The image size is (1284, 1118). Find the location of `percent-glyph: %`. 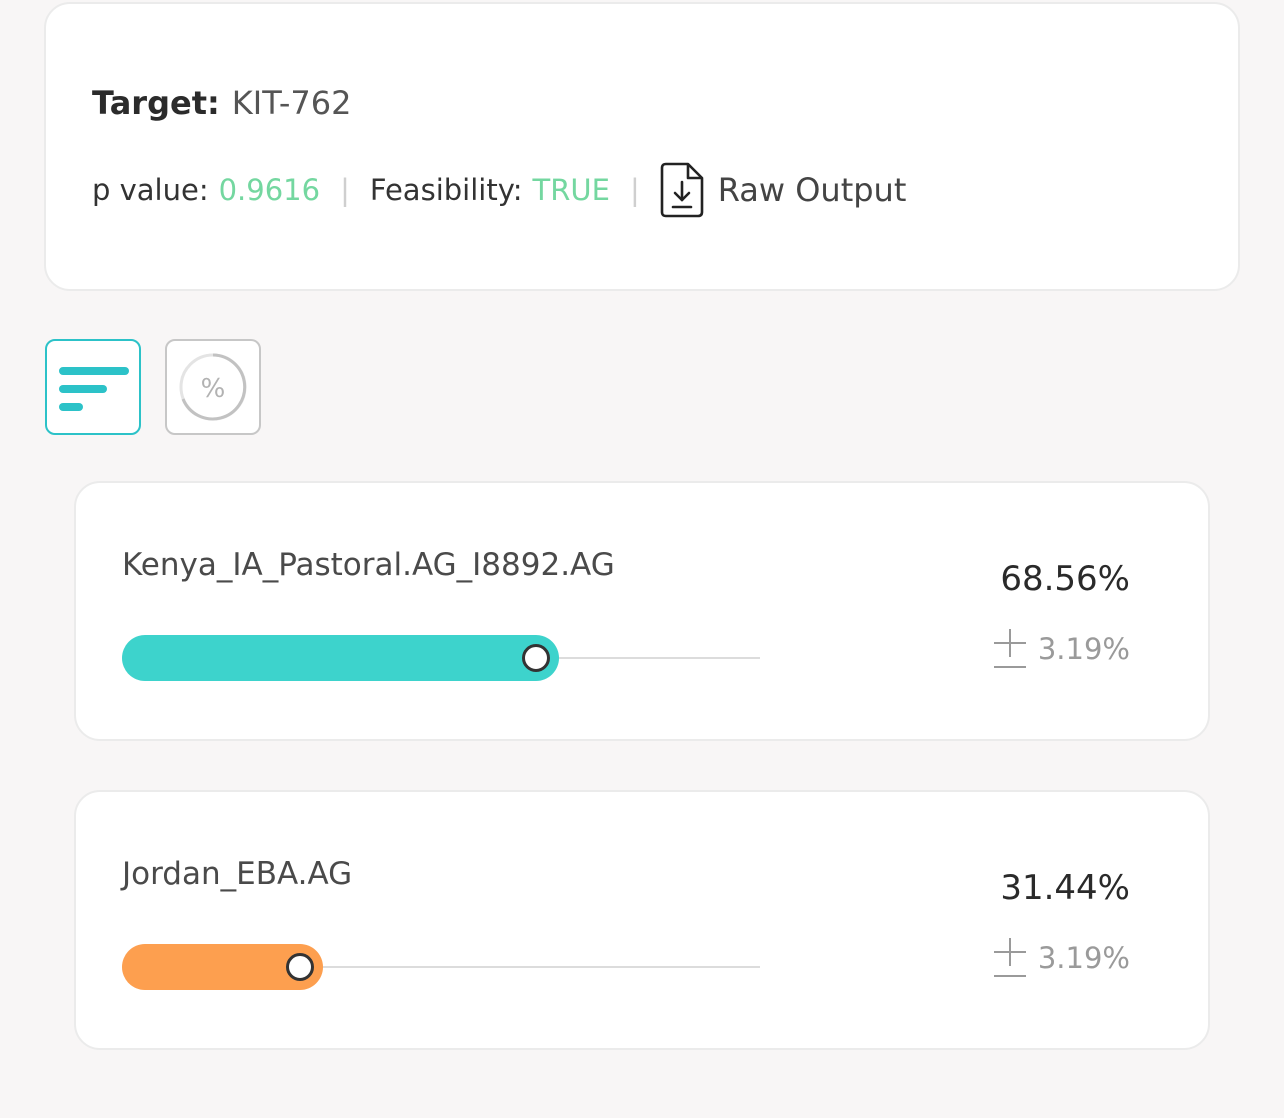

percent-glyph: % is located at coordinates (213, 389).